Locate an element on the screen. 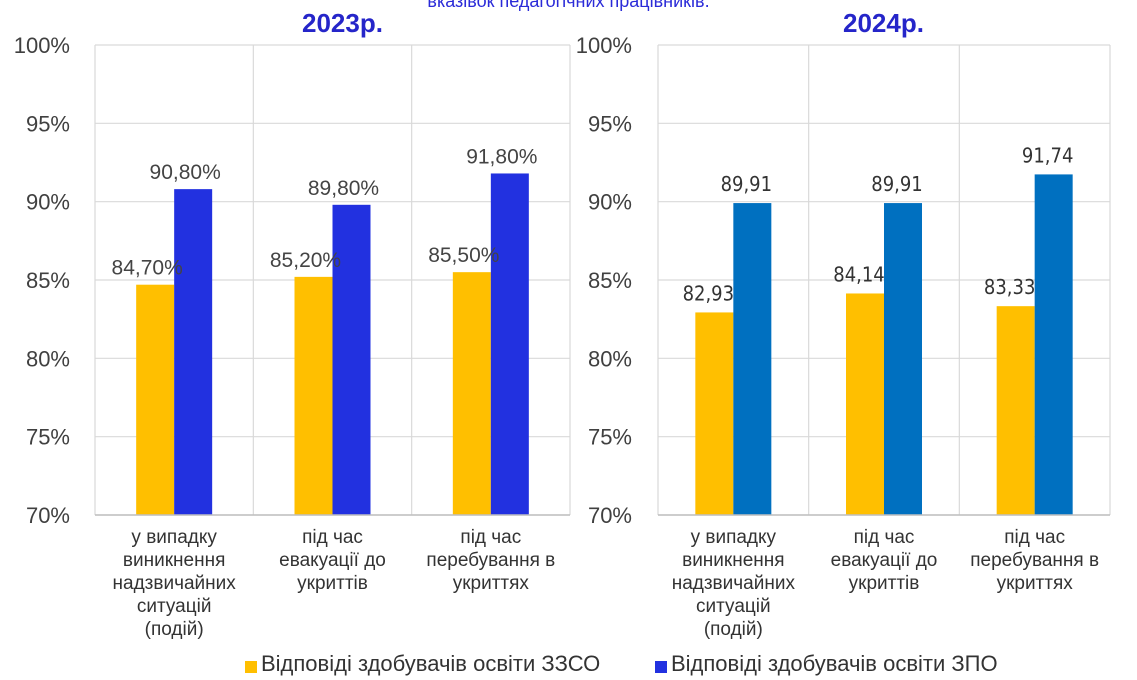  legend-swatch-zzso is located at coordinates (251, 667).